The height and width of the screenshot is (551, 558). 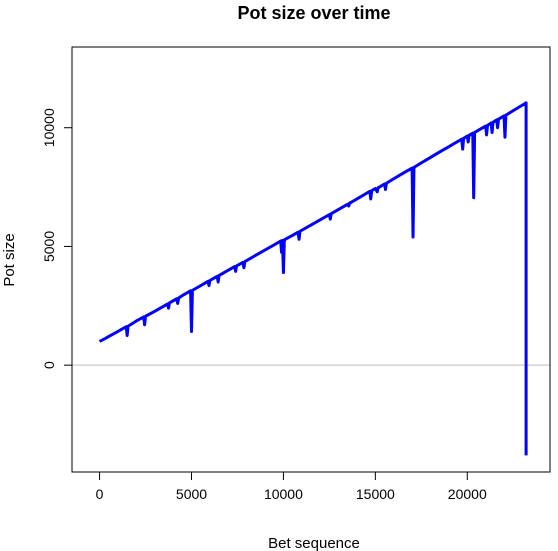 I want to click on y-tick-label: 5000, so click(x=49, y=246).